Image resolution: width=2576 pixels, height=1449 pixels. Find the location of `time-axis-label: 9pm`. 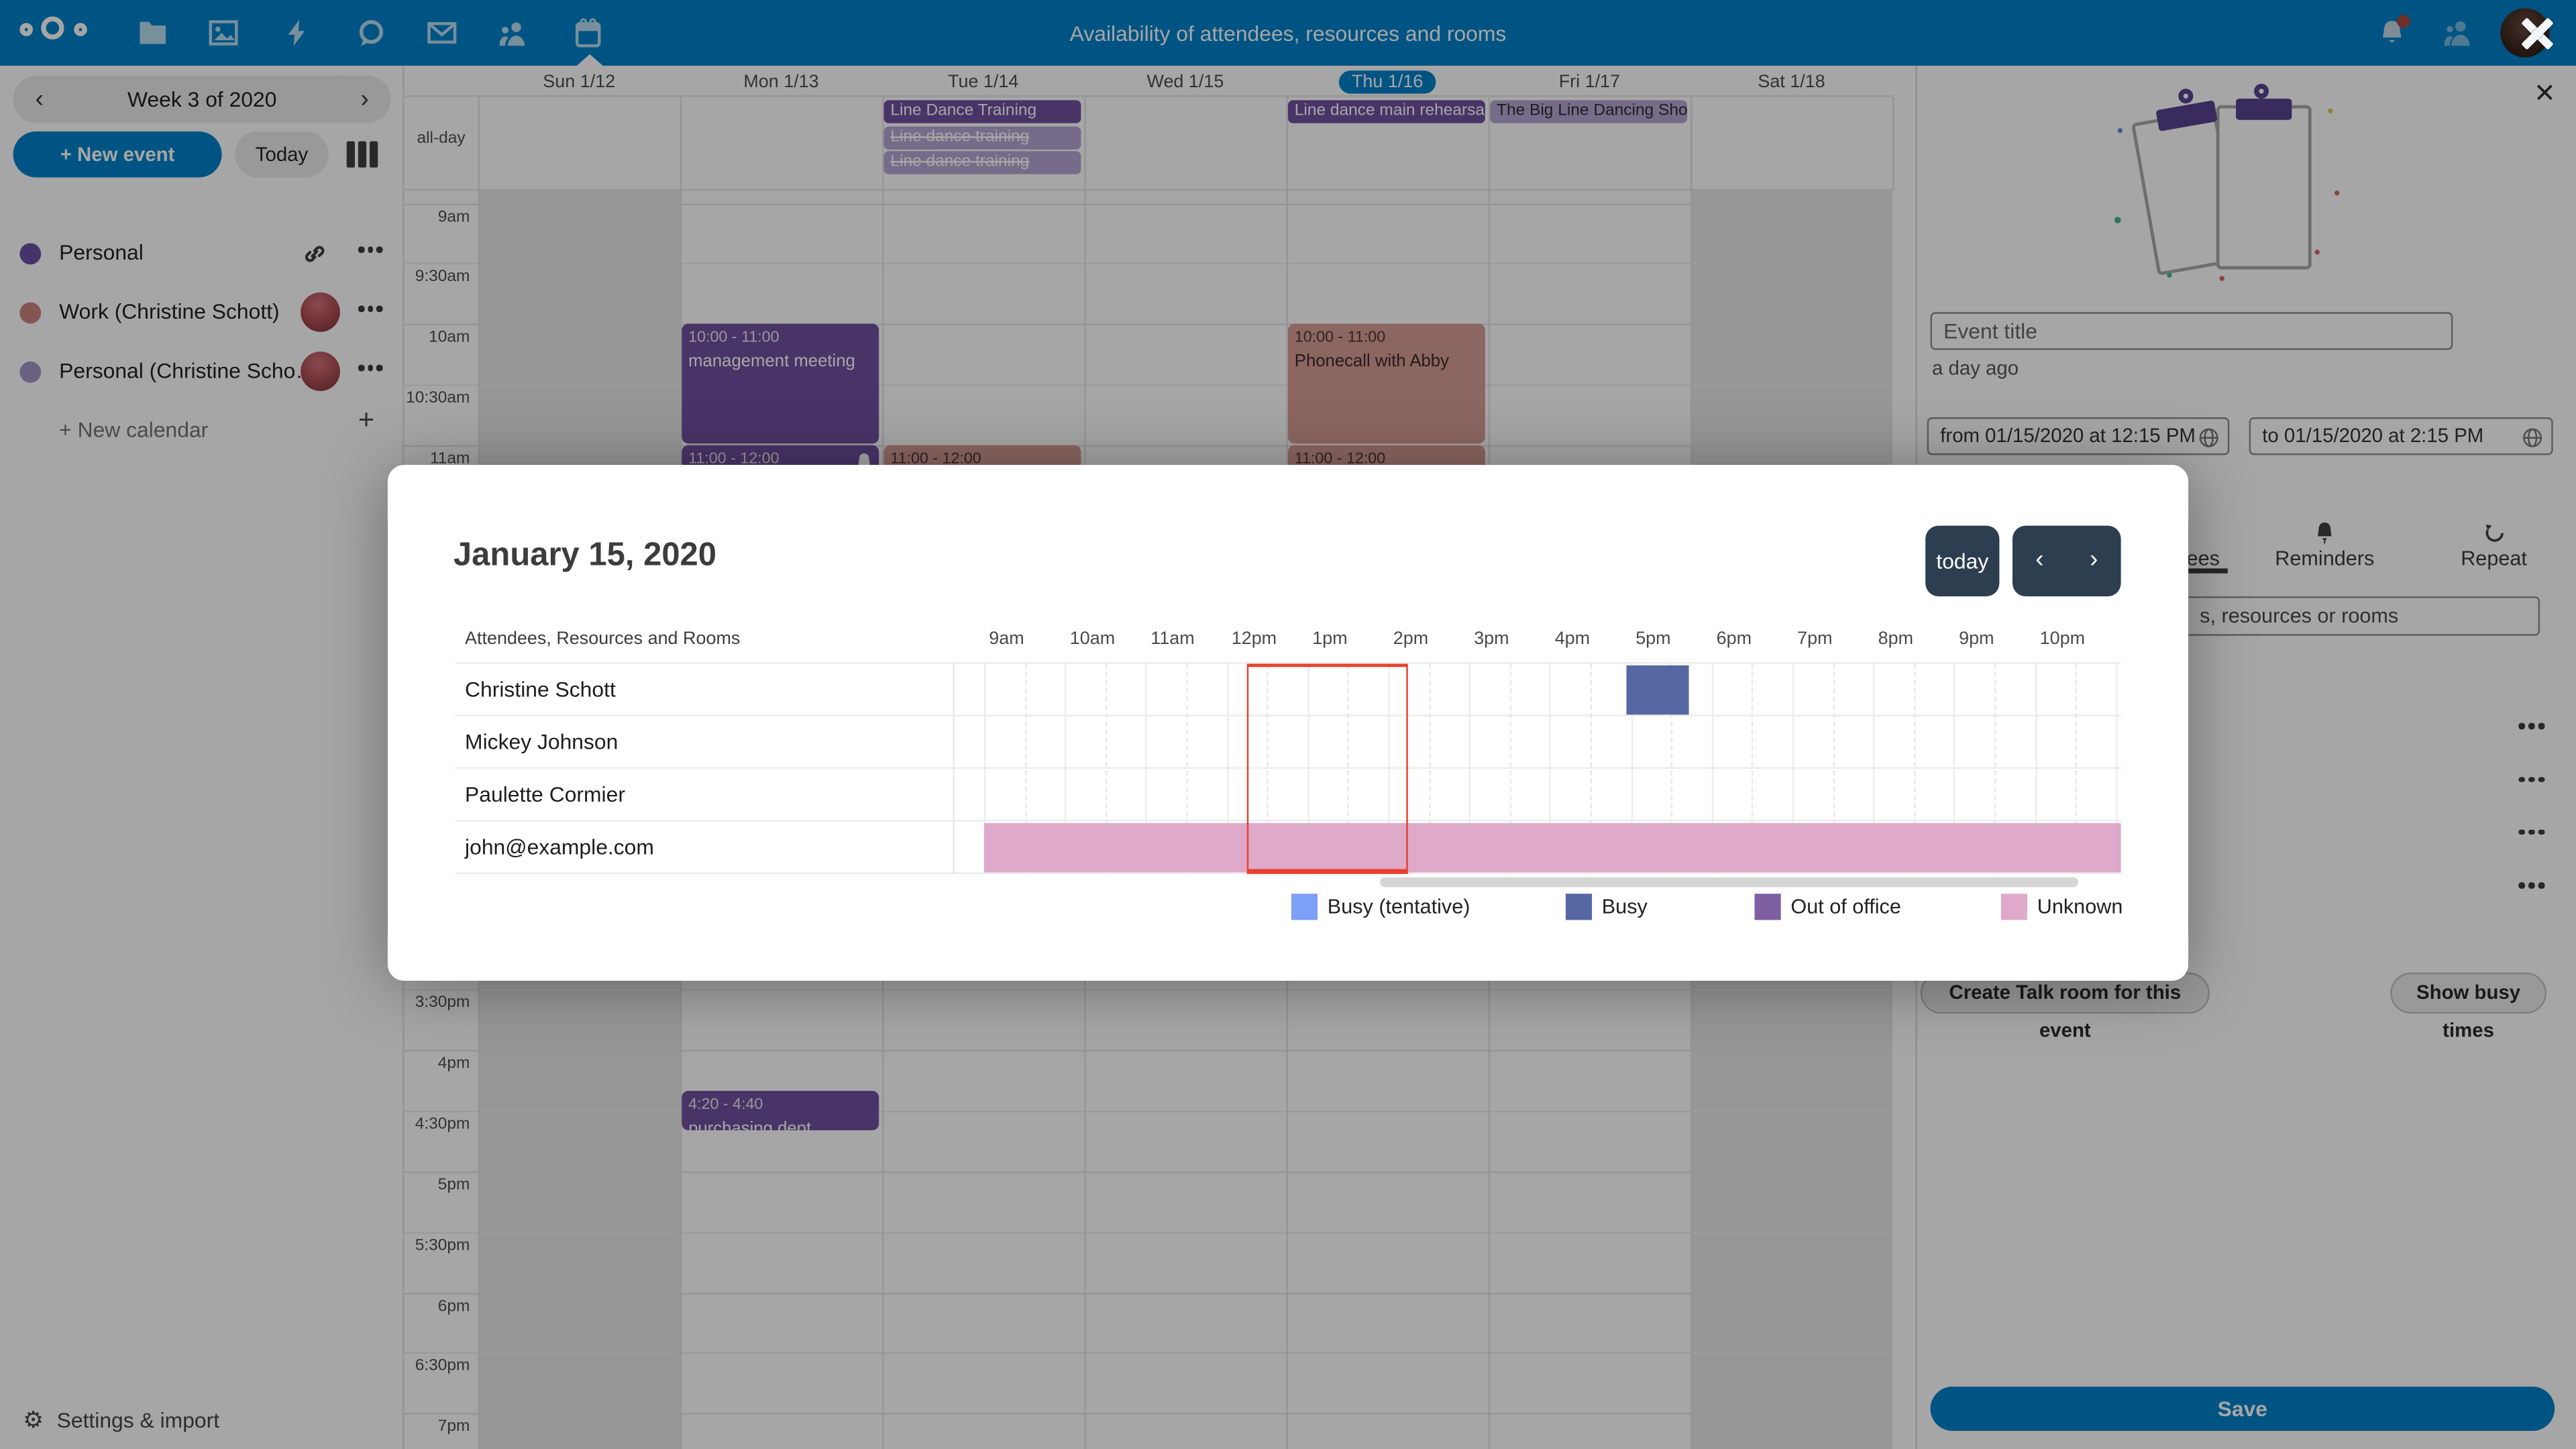

time-axis-label: 9pm is located at coordinates (1976, 639).